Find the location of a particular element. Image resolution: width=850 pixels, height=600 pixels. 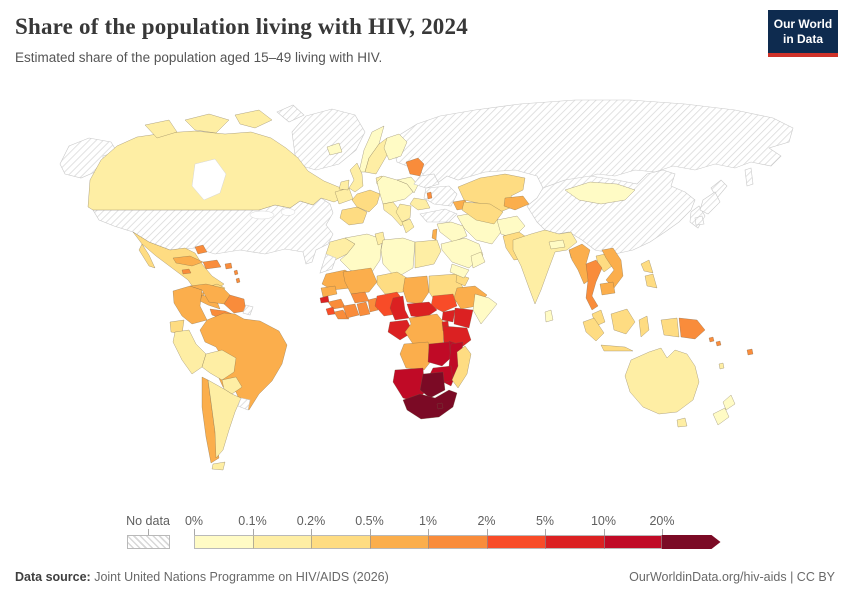

region-libya is located at coordinates (398, 258).